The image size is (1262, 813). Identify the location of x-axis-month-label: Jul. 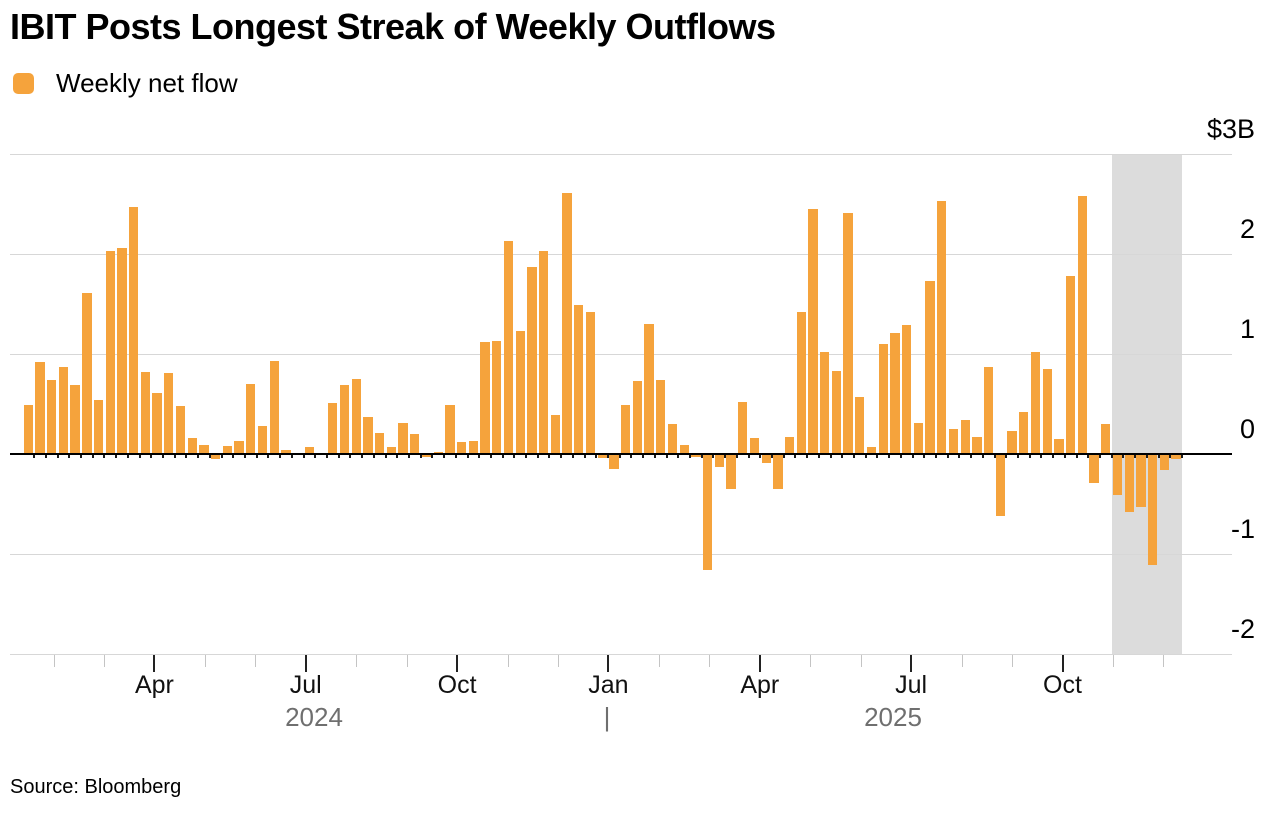
(911, 685).